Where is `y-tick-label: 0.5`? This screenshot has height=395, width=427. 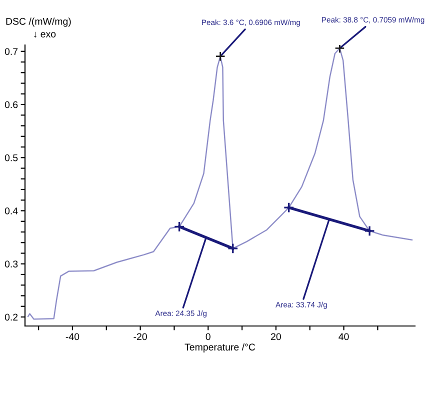
y-tick-label: 0.5 is located at coordinates (11, 158).